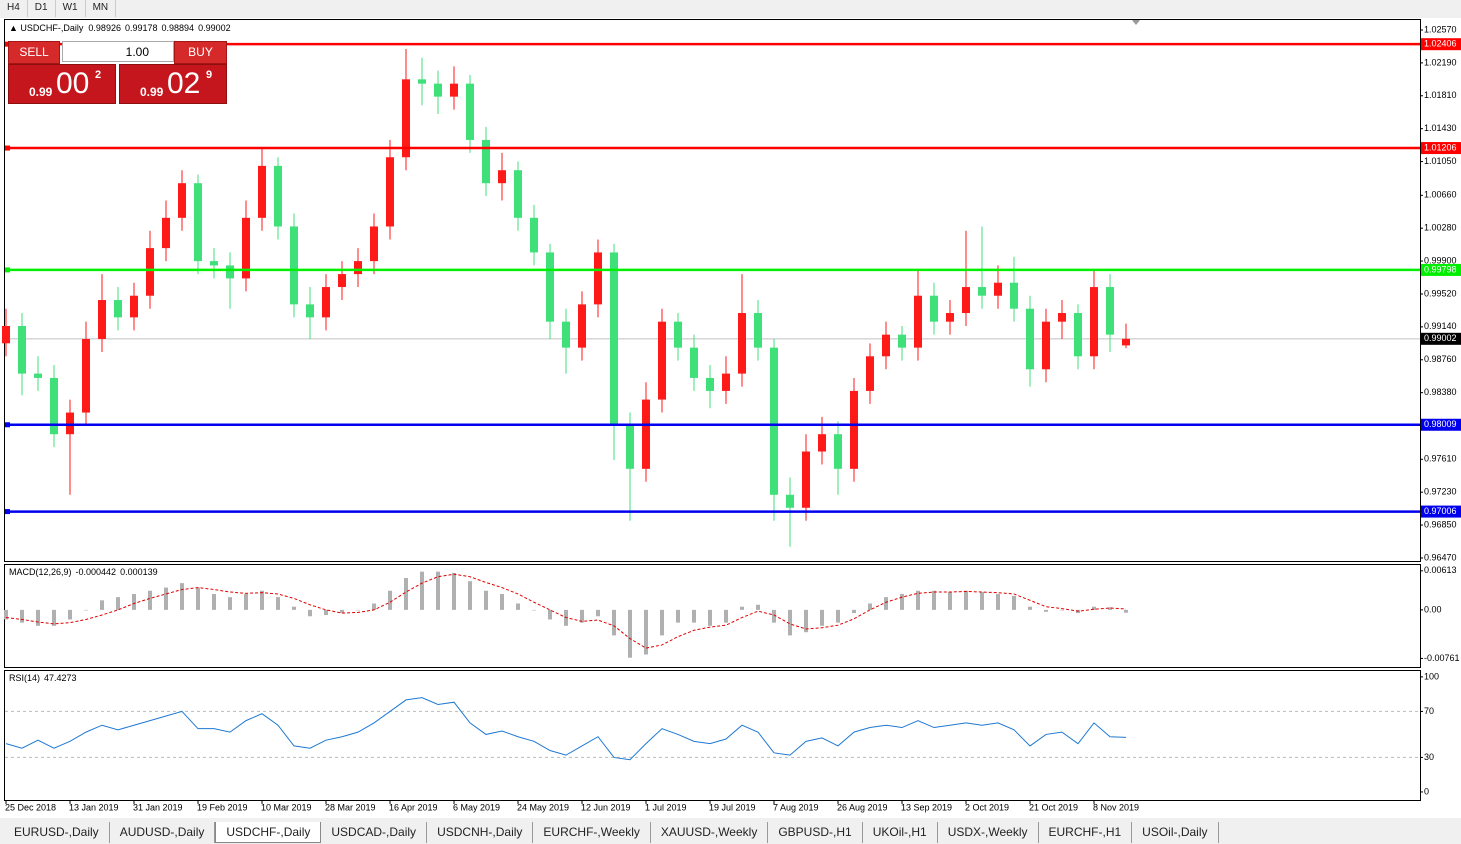 Image resolution: width=1461 pixels, height=844 pixels. What do you see at coordinates (42, 8) in the screenshot?
I see `timeframe-button: D1` at bounding box center [42, 8].